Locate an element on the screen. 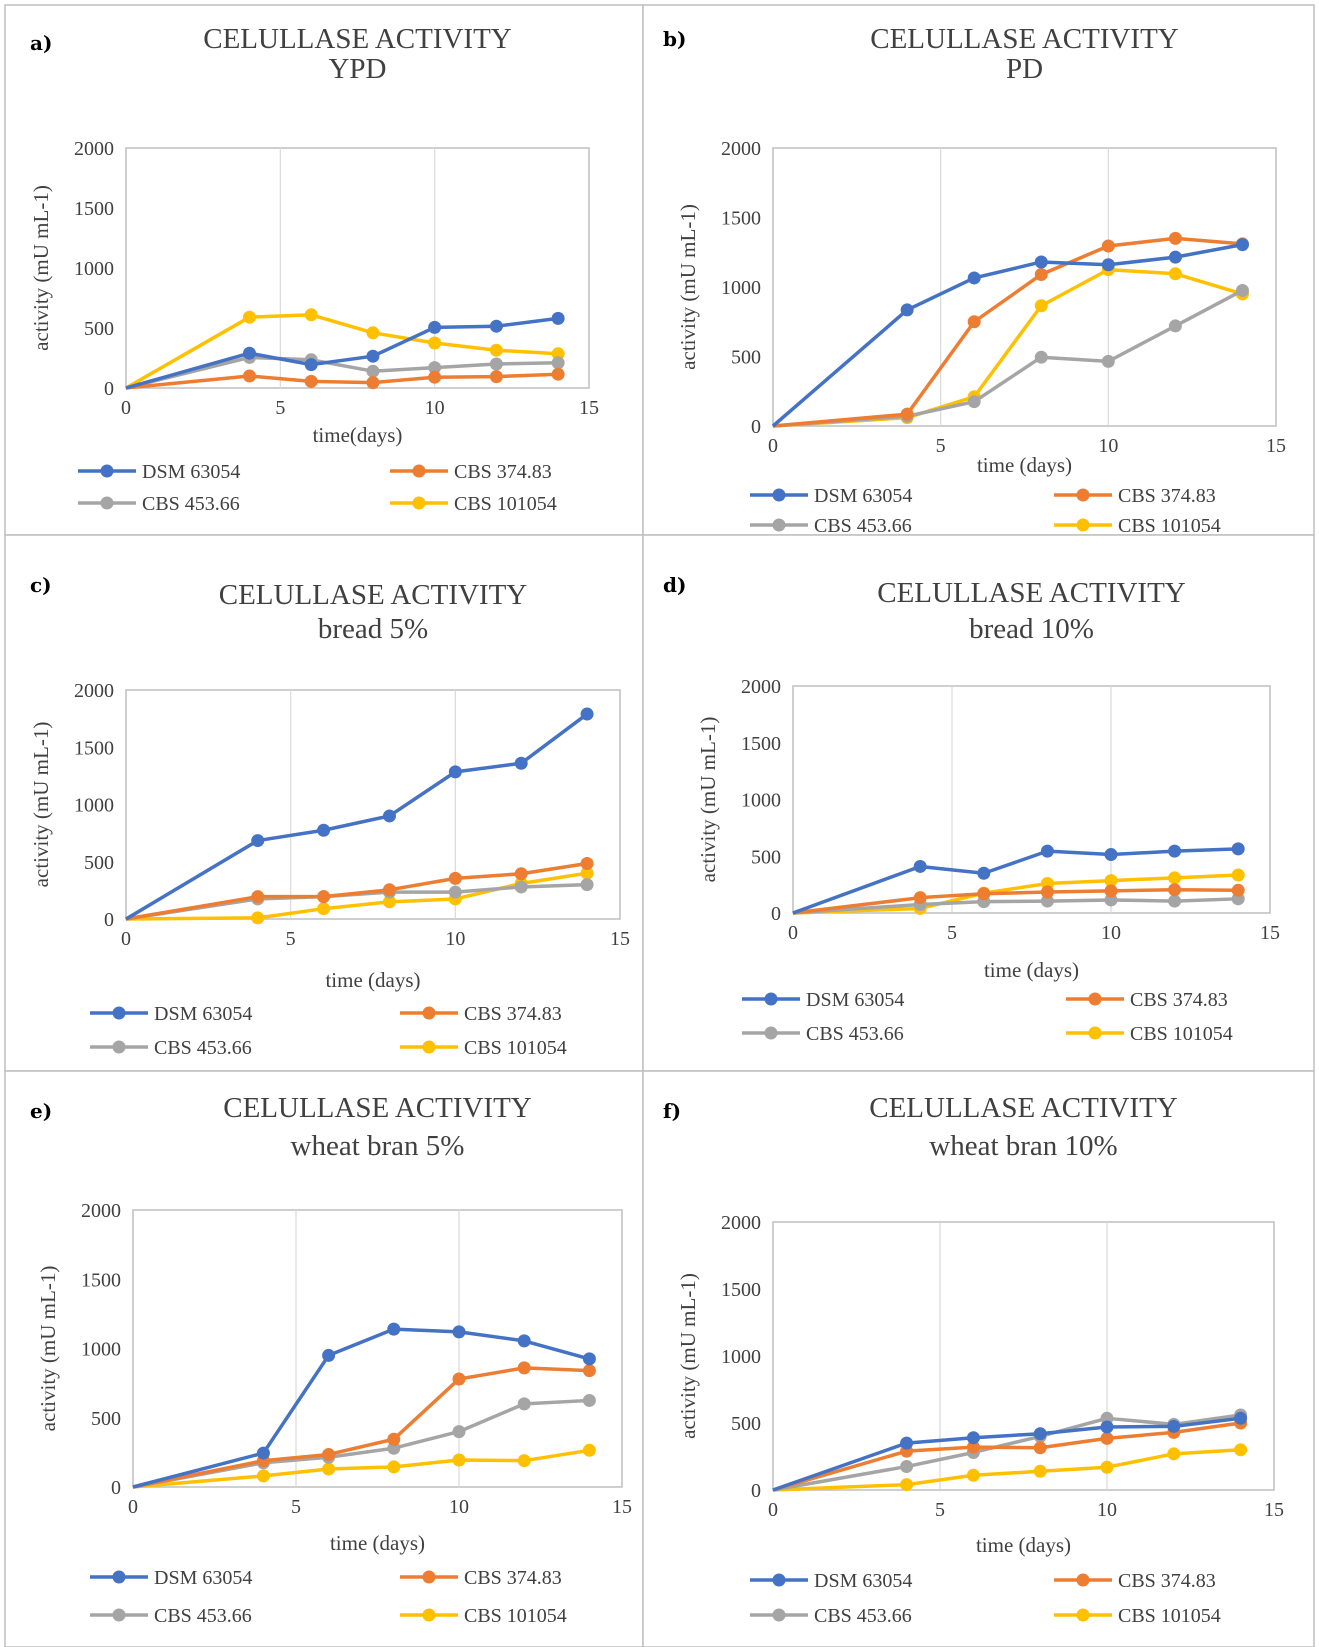 The height and width of the screenshot is (1647, 1319). chart-title: CELULLASE ACTIVITY is located at coordinates (1023, 1108).